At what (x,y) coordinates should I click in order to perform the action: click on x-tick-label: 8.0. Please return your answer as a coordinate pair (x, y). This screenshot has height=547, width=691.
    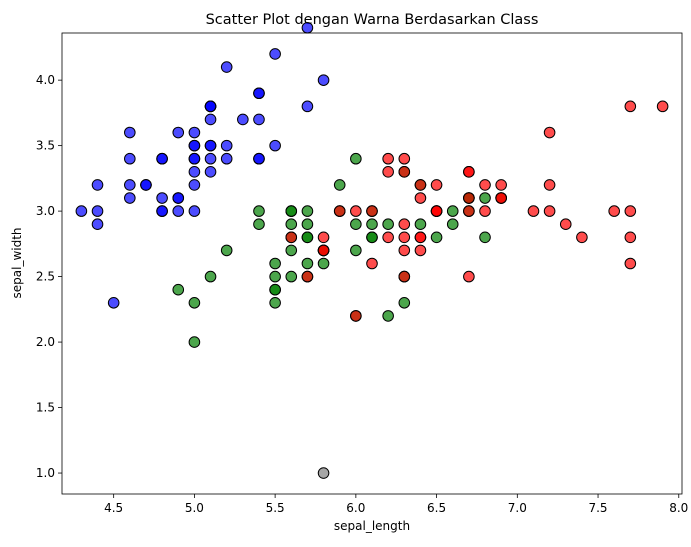
    Looking at the image, I should click on (678, 508).